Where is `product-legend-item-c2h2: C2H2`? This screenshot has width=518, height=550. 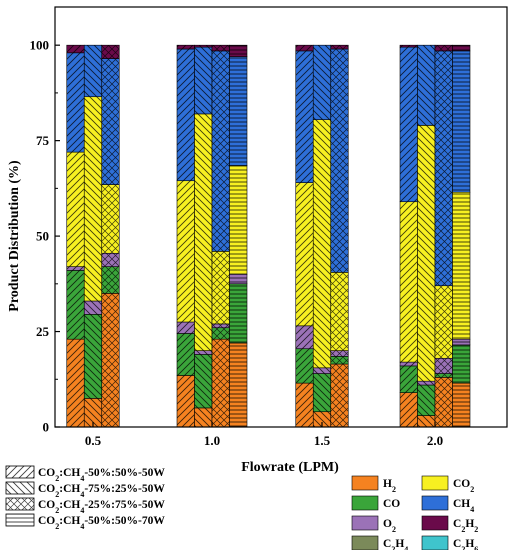
product-legend-item-c2h2: C2H2 is located at coordinates (449, 524).